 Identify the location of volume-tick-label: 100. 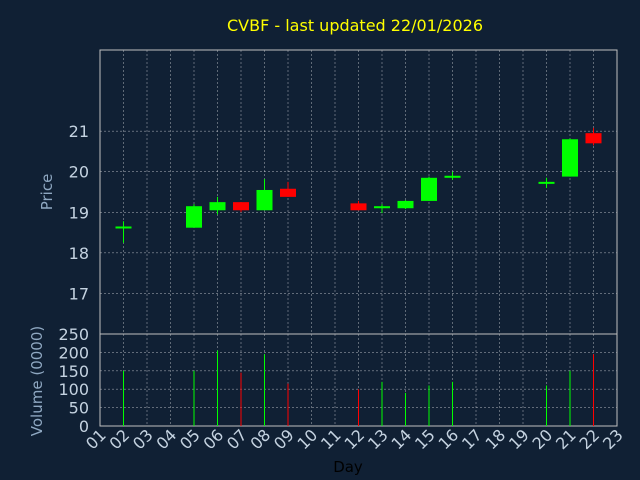
(73, 389).